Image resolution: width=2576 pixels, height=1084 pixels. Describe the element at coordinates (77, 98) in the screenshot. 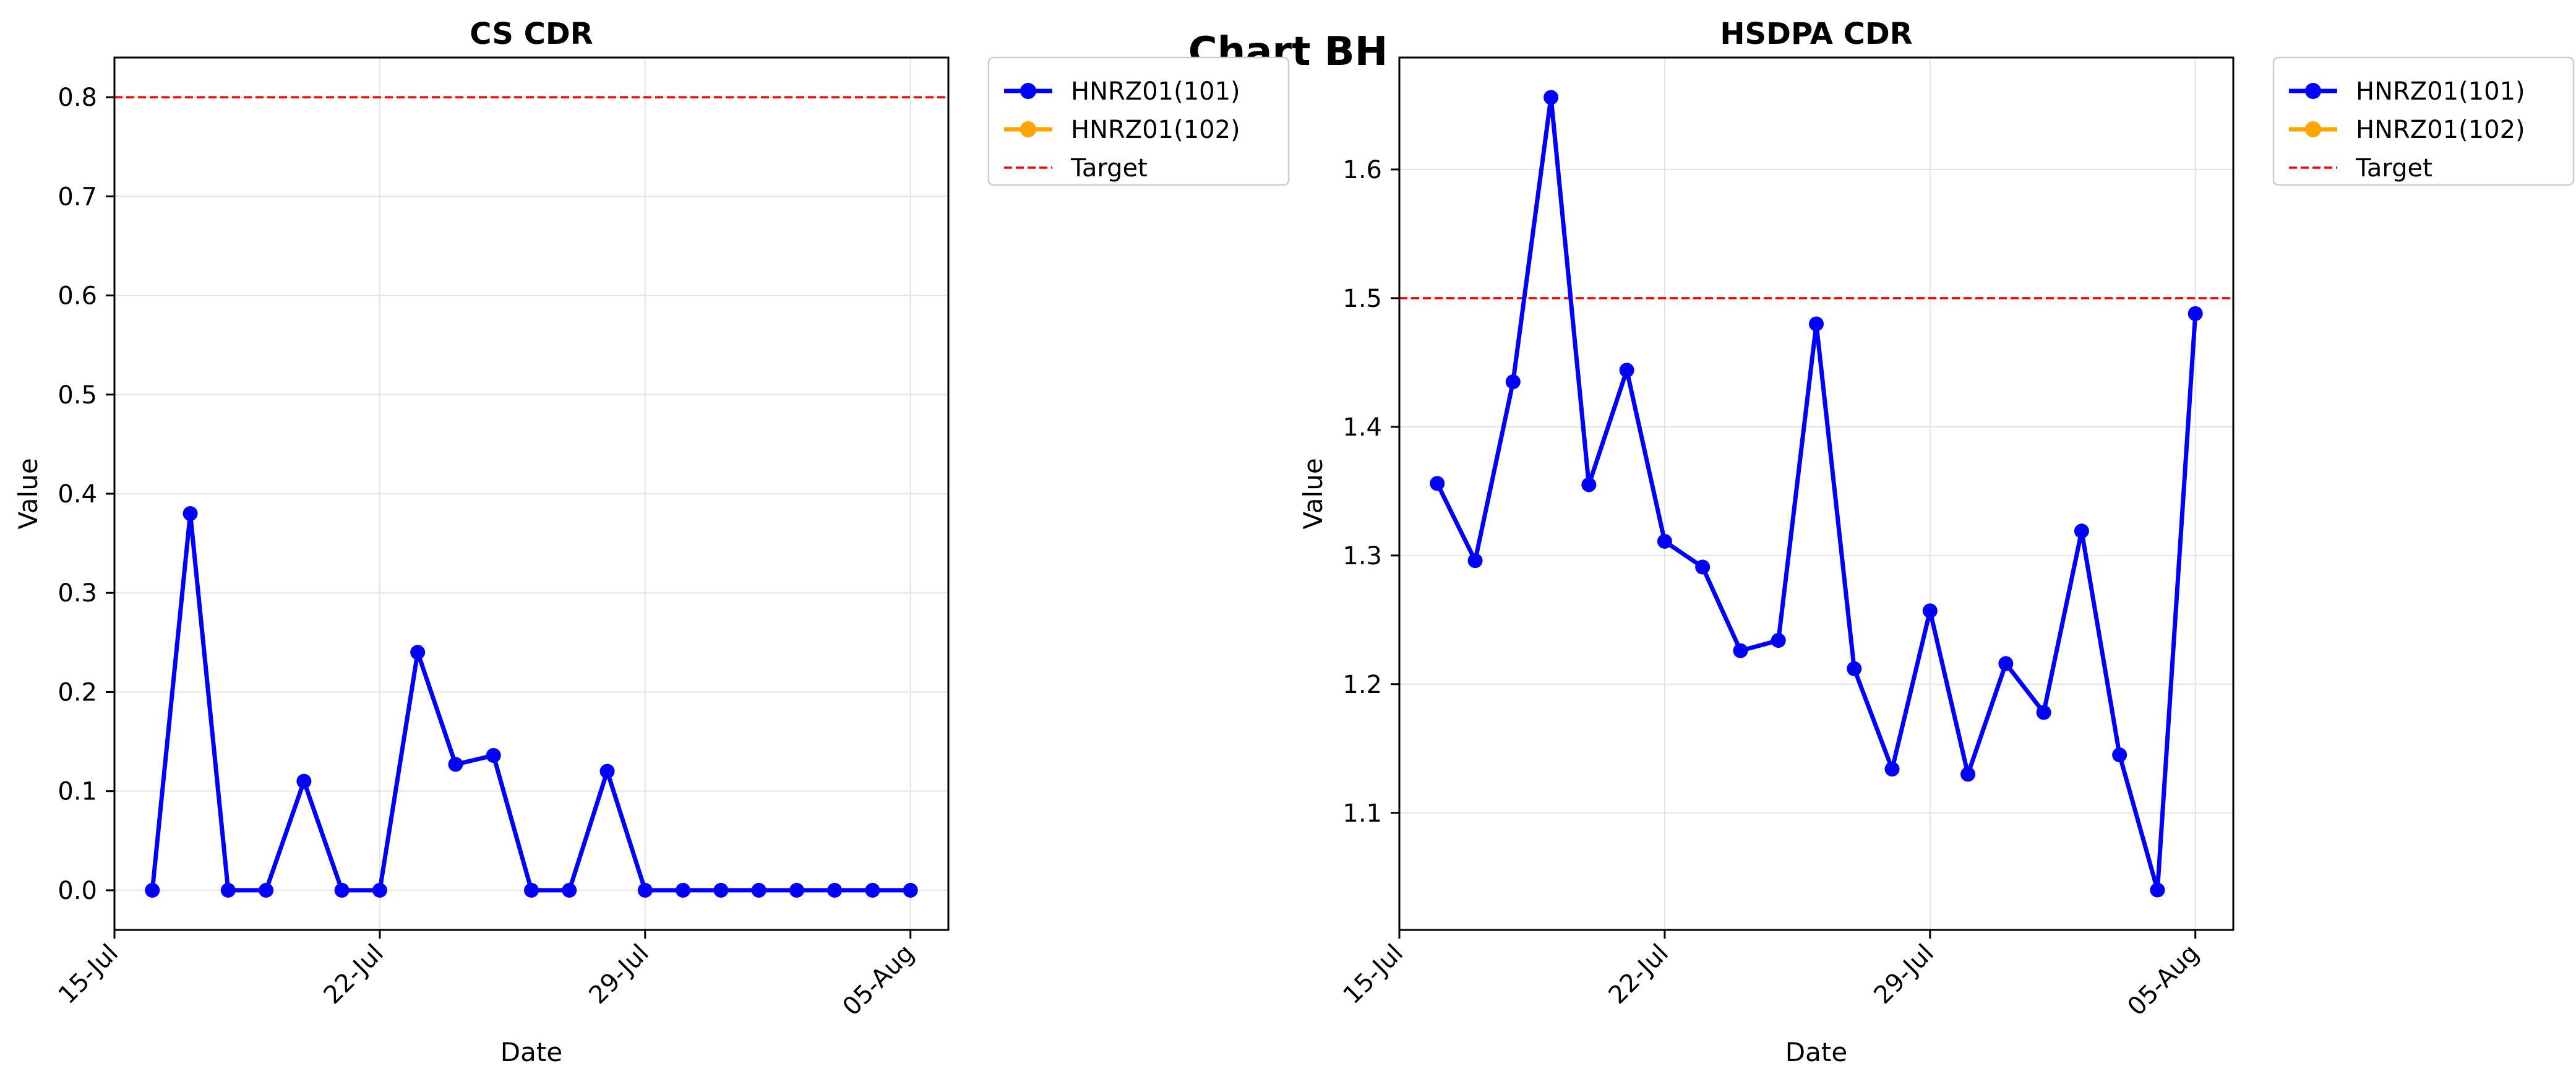

I see `y-tick-label: 0.8` at that location.